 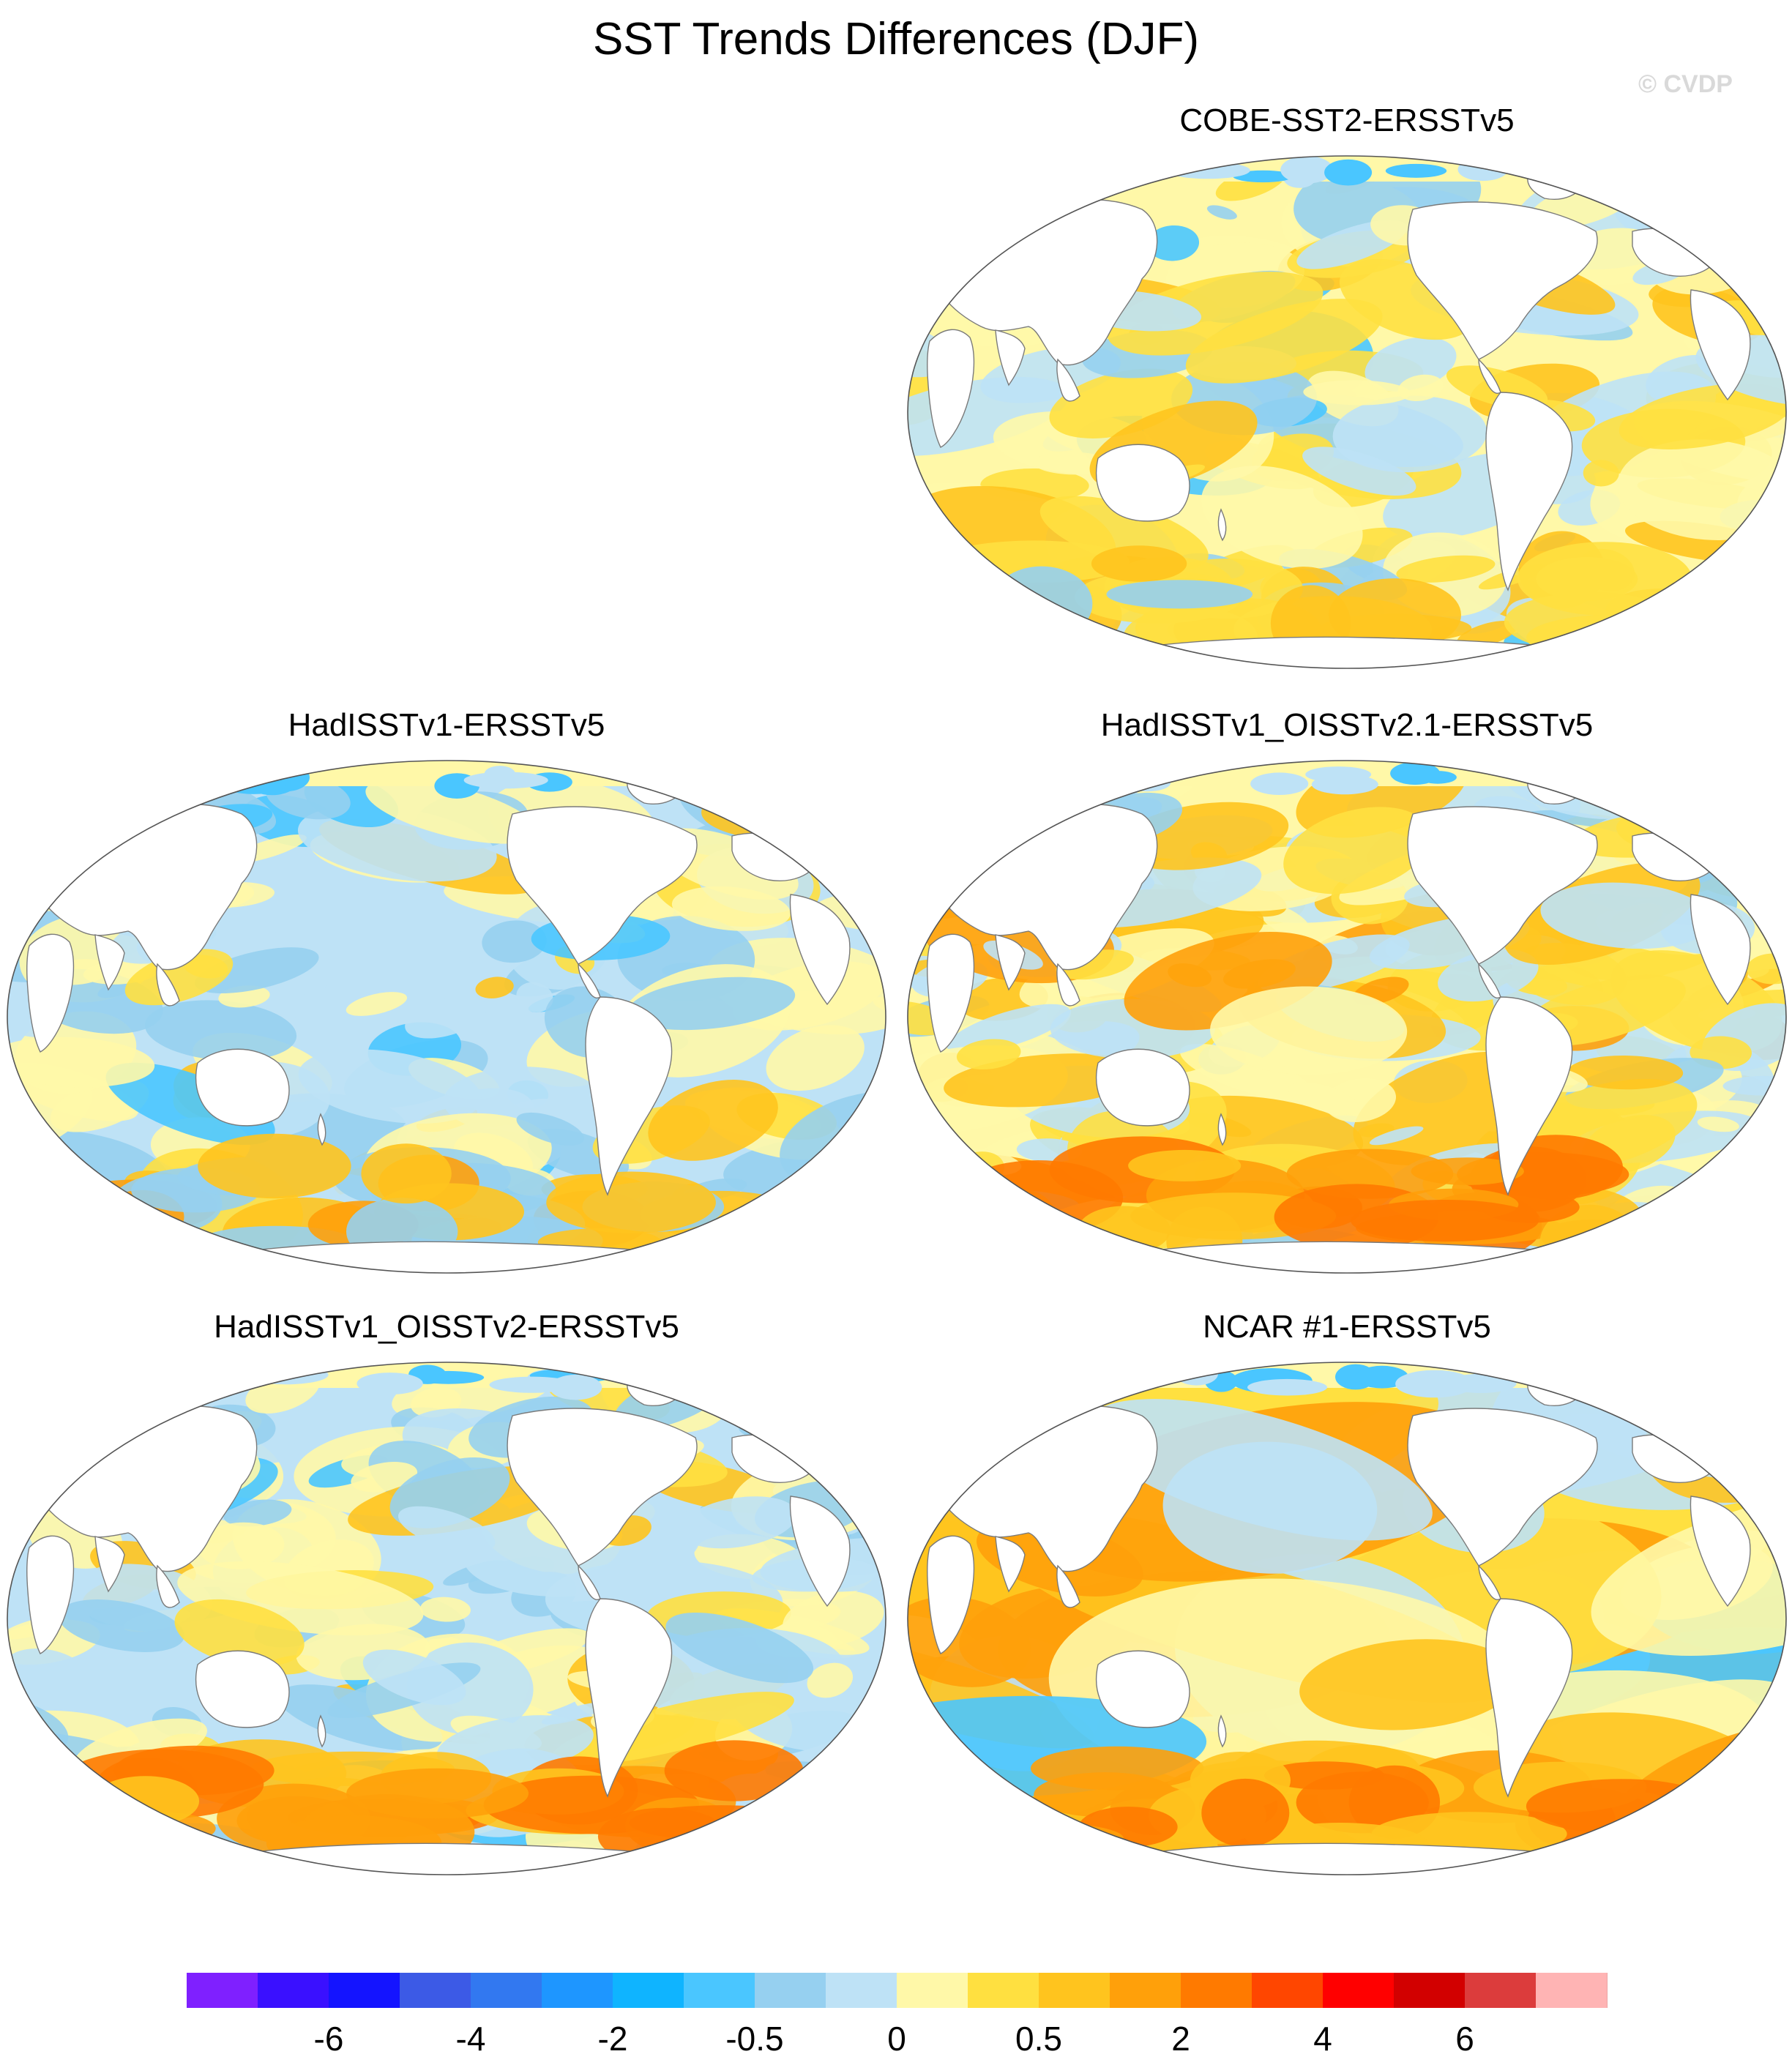 I want to click on map-cobe, so click(x=1347, y=412).